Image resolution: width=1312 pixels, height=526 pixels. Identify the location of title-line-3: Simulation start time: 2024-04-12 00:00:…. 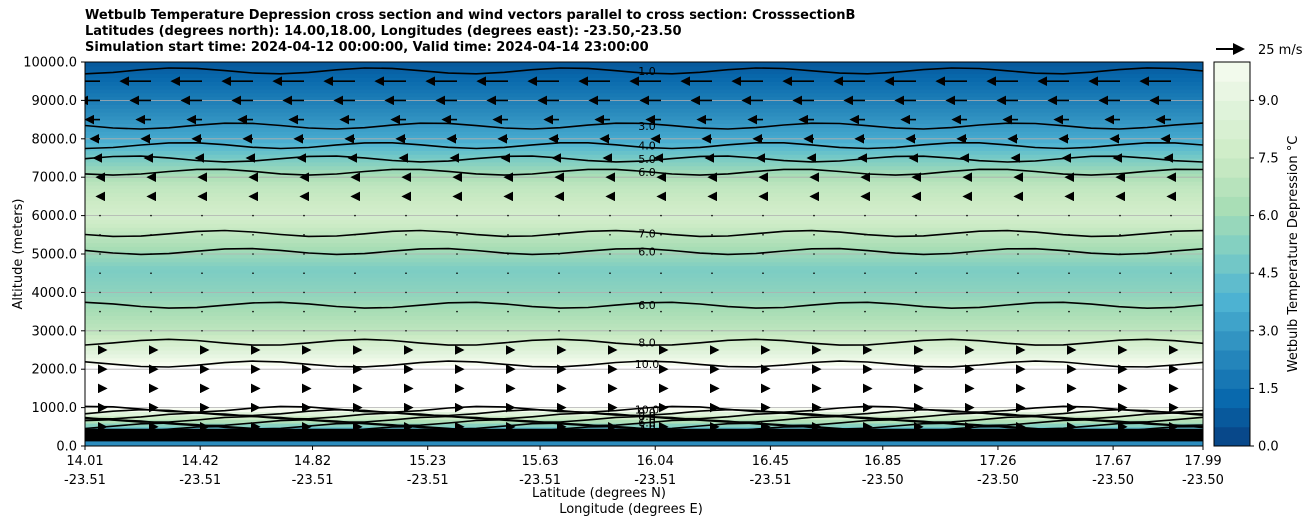
(367, 47).